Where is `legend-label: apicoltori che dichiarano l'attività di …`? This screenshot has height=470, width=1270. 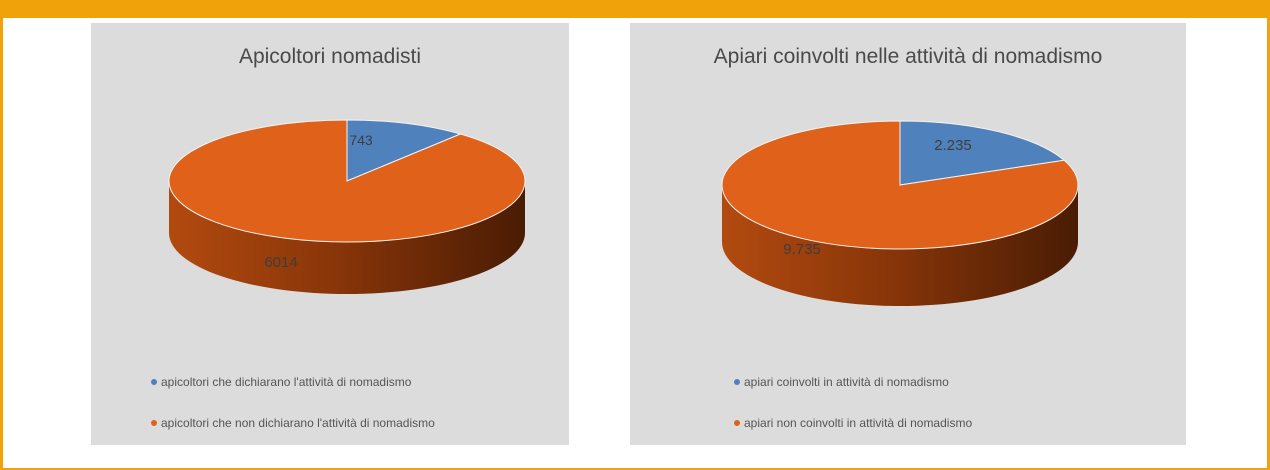
legend-label: apicoltori che dichiarano l'attività di … is located at coordinates (286, 382).